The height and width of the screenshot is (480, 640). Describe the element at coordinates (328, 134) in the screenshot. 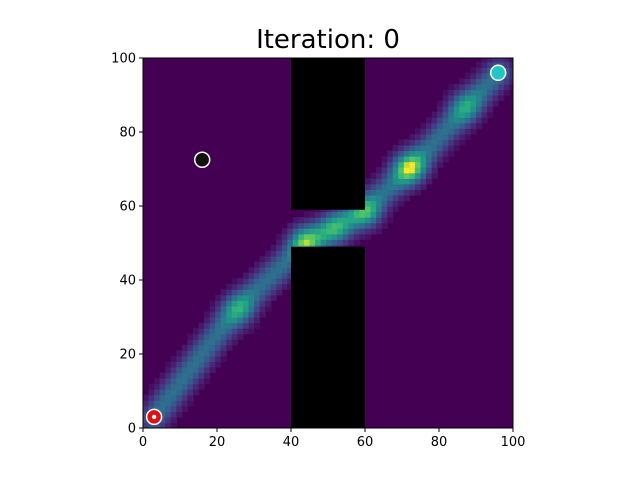

I see `obstacle` at that location.